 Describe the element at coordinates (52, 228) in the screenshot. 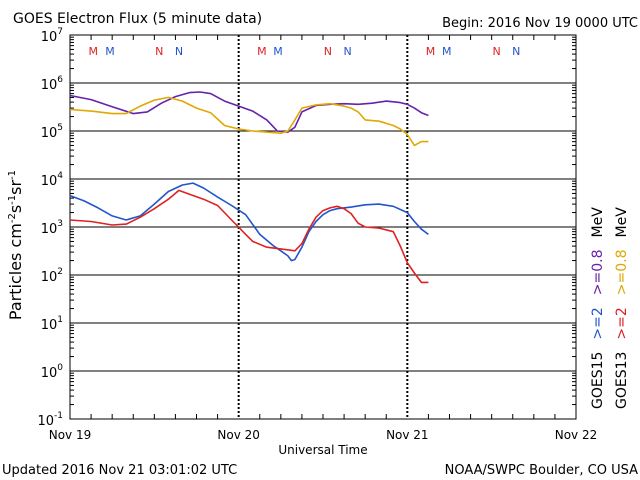

I see `y-tick-label: 10³` at that location.